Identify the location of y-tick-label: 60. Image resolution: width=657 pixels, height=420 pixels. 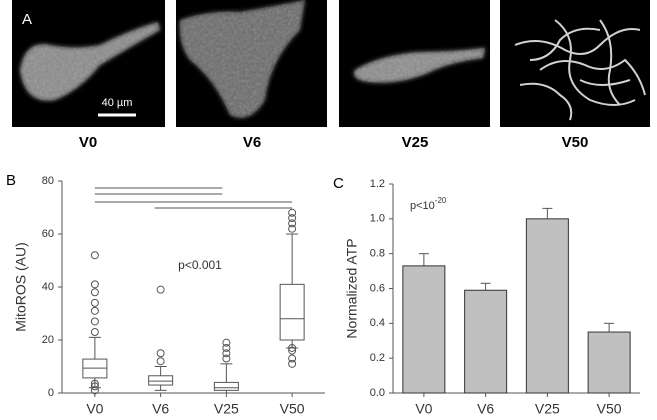
(48, 234).